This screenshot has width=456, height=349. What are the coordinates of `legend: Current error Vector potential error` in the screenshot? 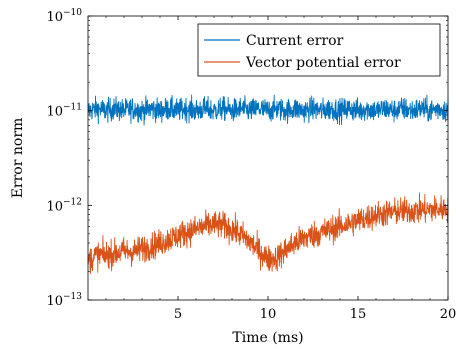 It's located at (319, 50).